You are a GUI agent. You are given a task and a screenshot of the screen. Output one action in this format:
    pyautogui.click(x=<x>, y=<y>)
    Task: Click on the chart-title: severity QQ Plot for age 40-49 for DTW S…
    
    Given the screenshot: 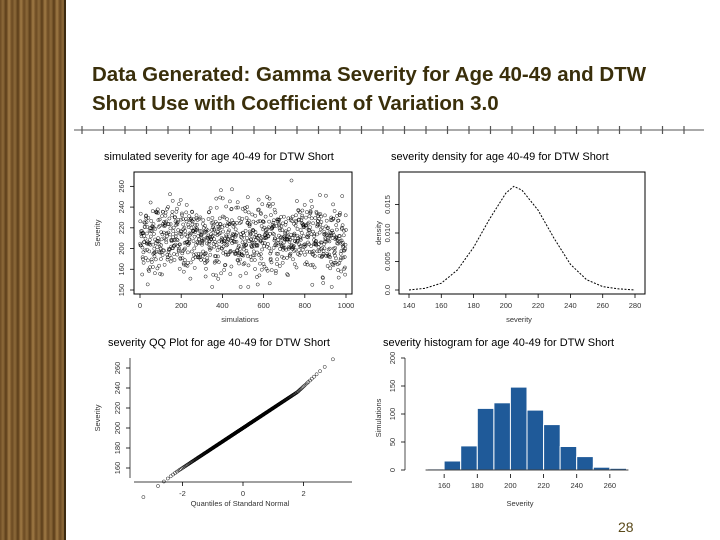 What is the action you would take?
    pyautogui.click(x=219, y=343)
    